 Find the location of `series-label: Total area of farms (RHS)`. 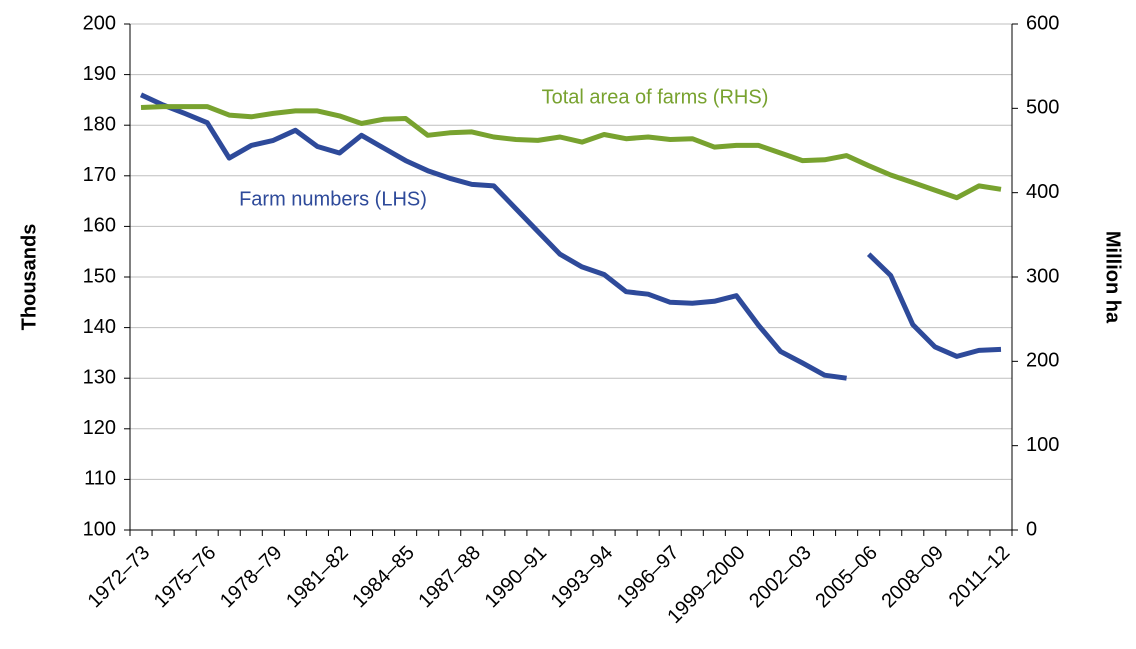

series-label: Total area of farms (RHS) is located at coordinates (655, 97).